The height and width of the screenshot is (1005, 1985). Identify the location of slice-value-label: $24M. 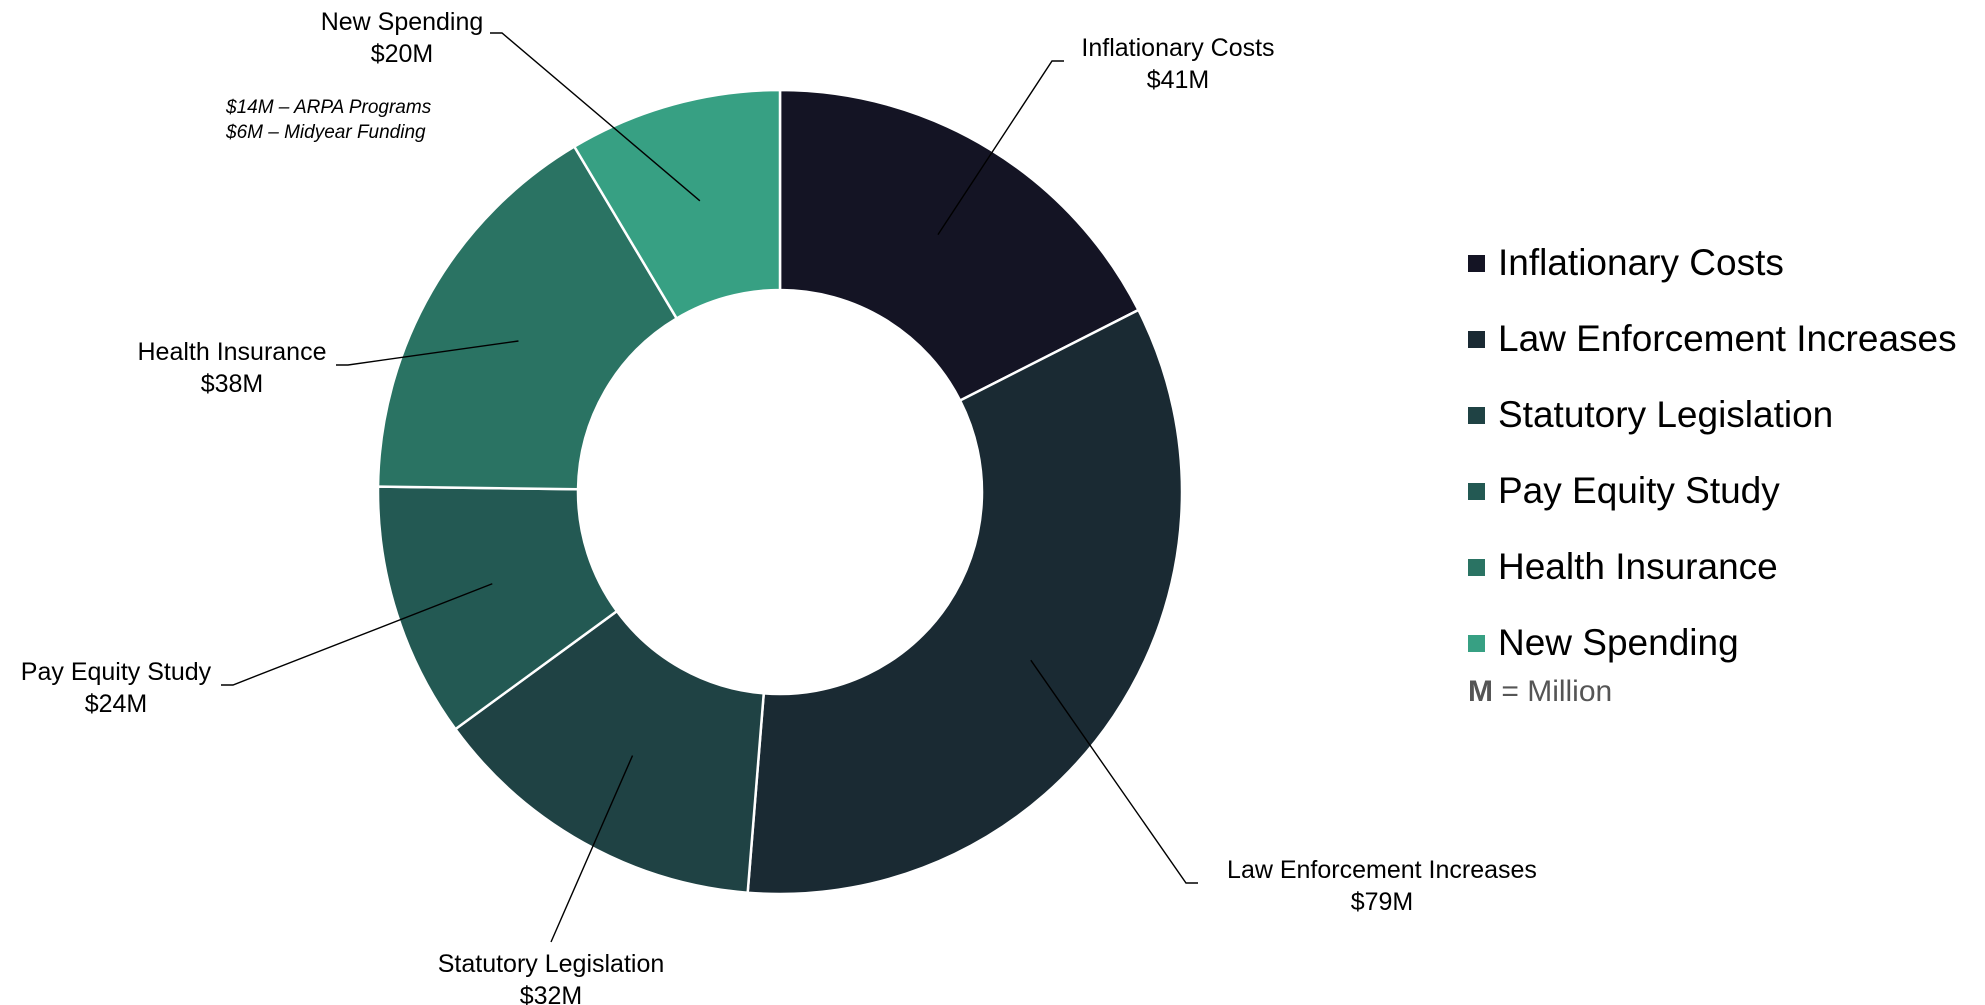
(116, 704).